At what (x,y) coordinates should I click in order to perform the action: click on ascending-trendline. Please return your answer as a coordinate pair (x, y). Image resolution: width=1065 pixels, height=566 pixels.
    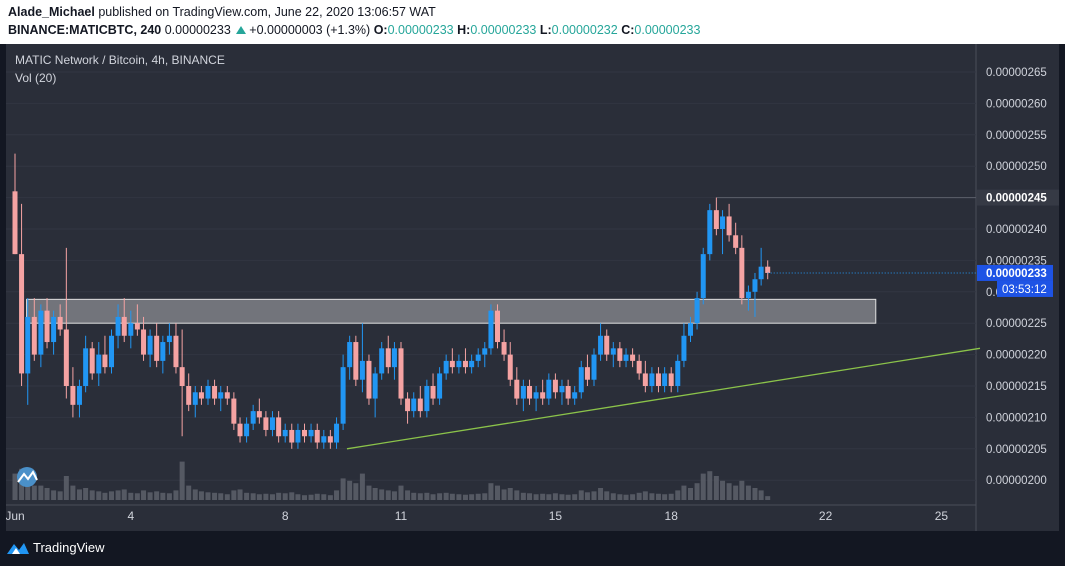
    Looking at the image, I should click on (663, 398).